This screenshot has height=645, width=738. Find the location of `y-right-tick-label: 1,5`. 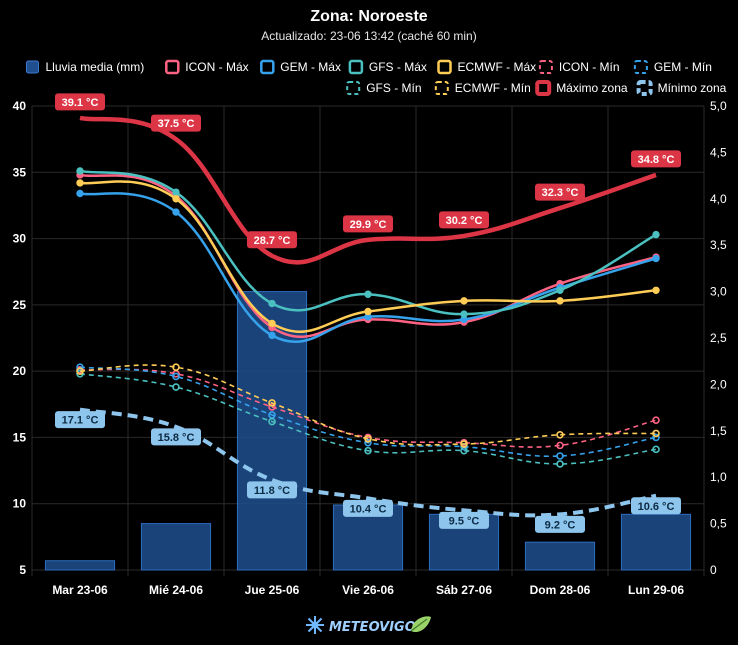

y-right-tick-label: 1,5 is located at coordinates (718, 431).